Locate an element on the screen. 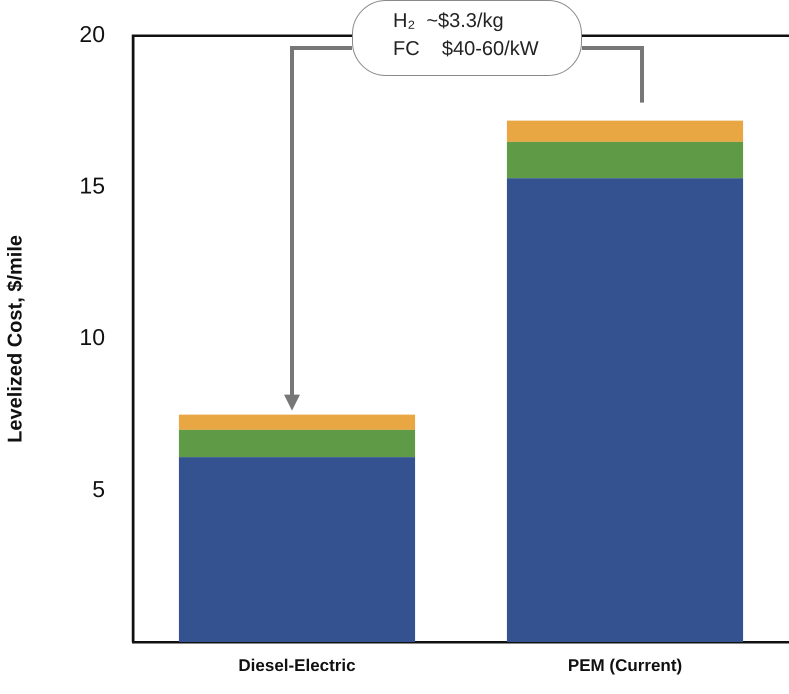 The width and height of the screenshot is (789, 694). y-tick-label: 15 is located at coordinates (92, 185).